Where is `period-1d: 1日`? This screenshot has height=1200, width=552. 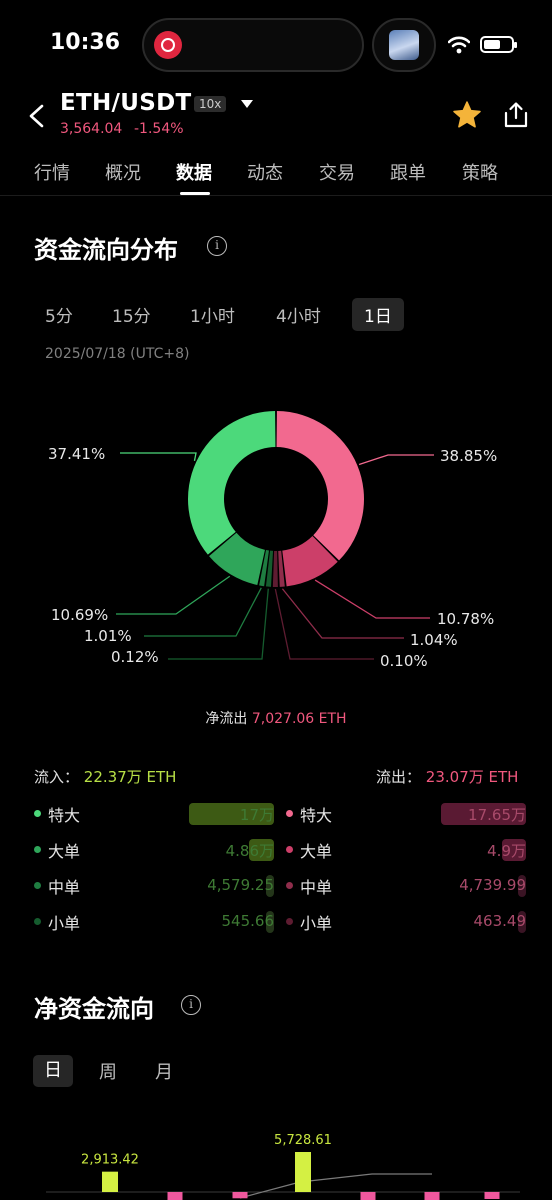 period-1d: 1日 is located at coordinates (378, 314).